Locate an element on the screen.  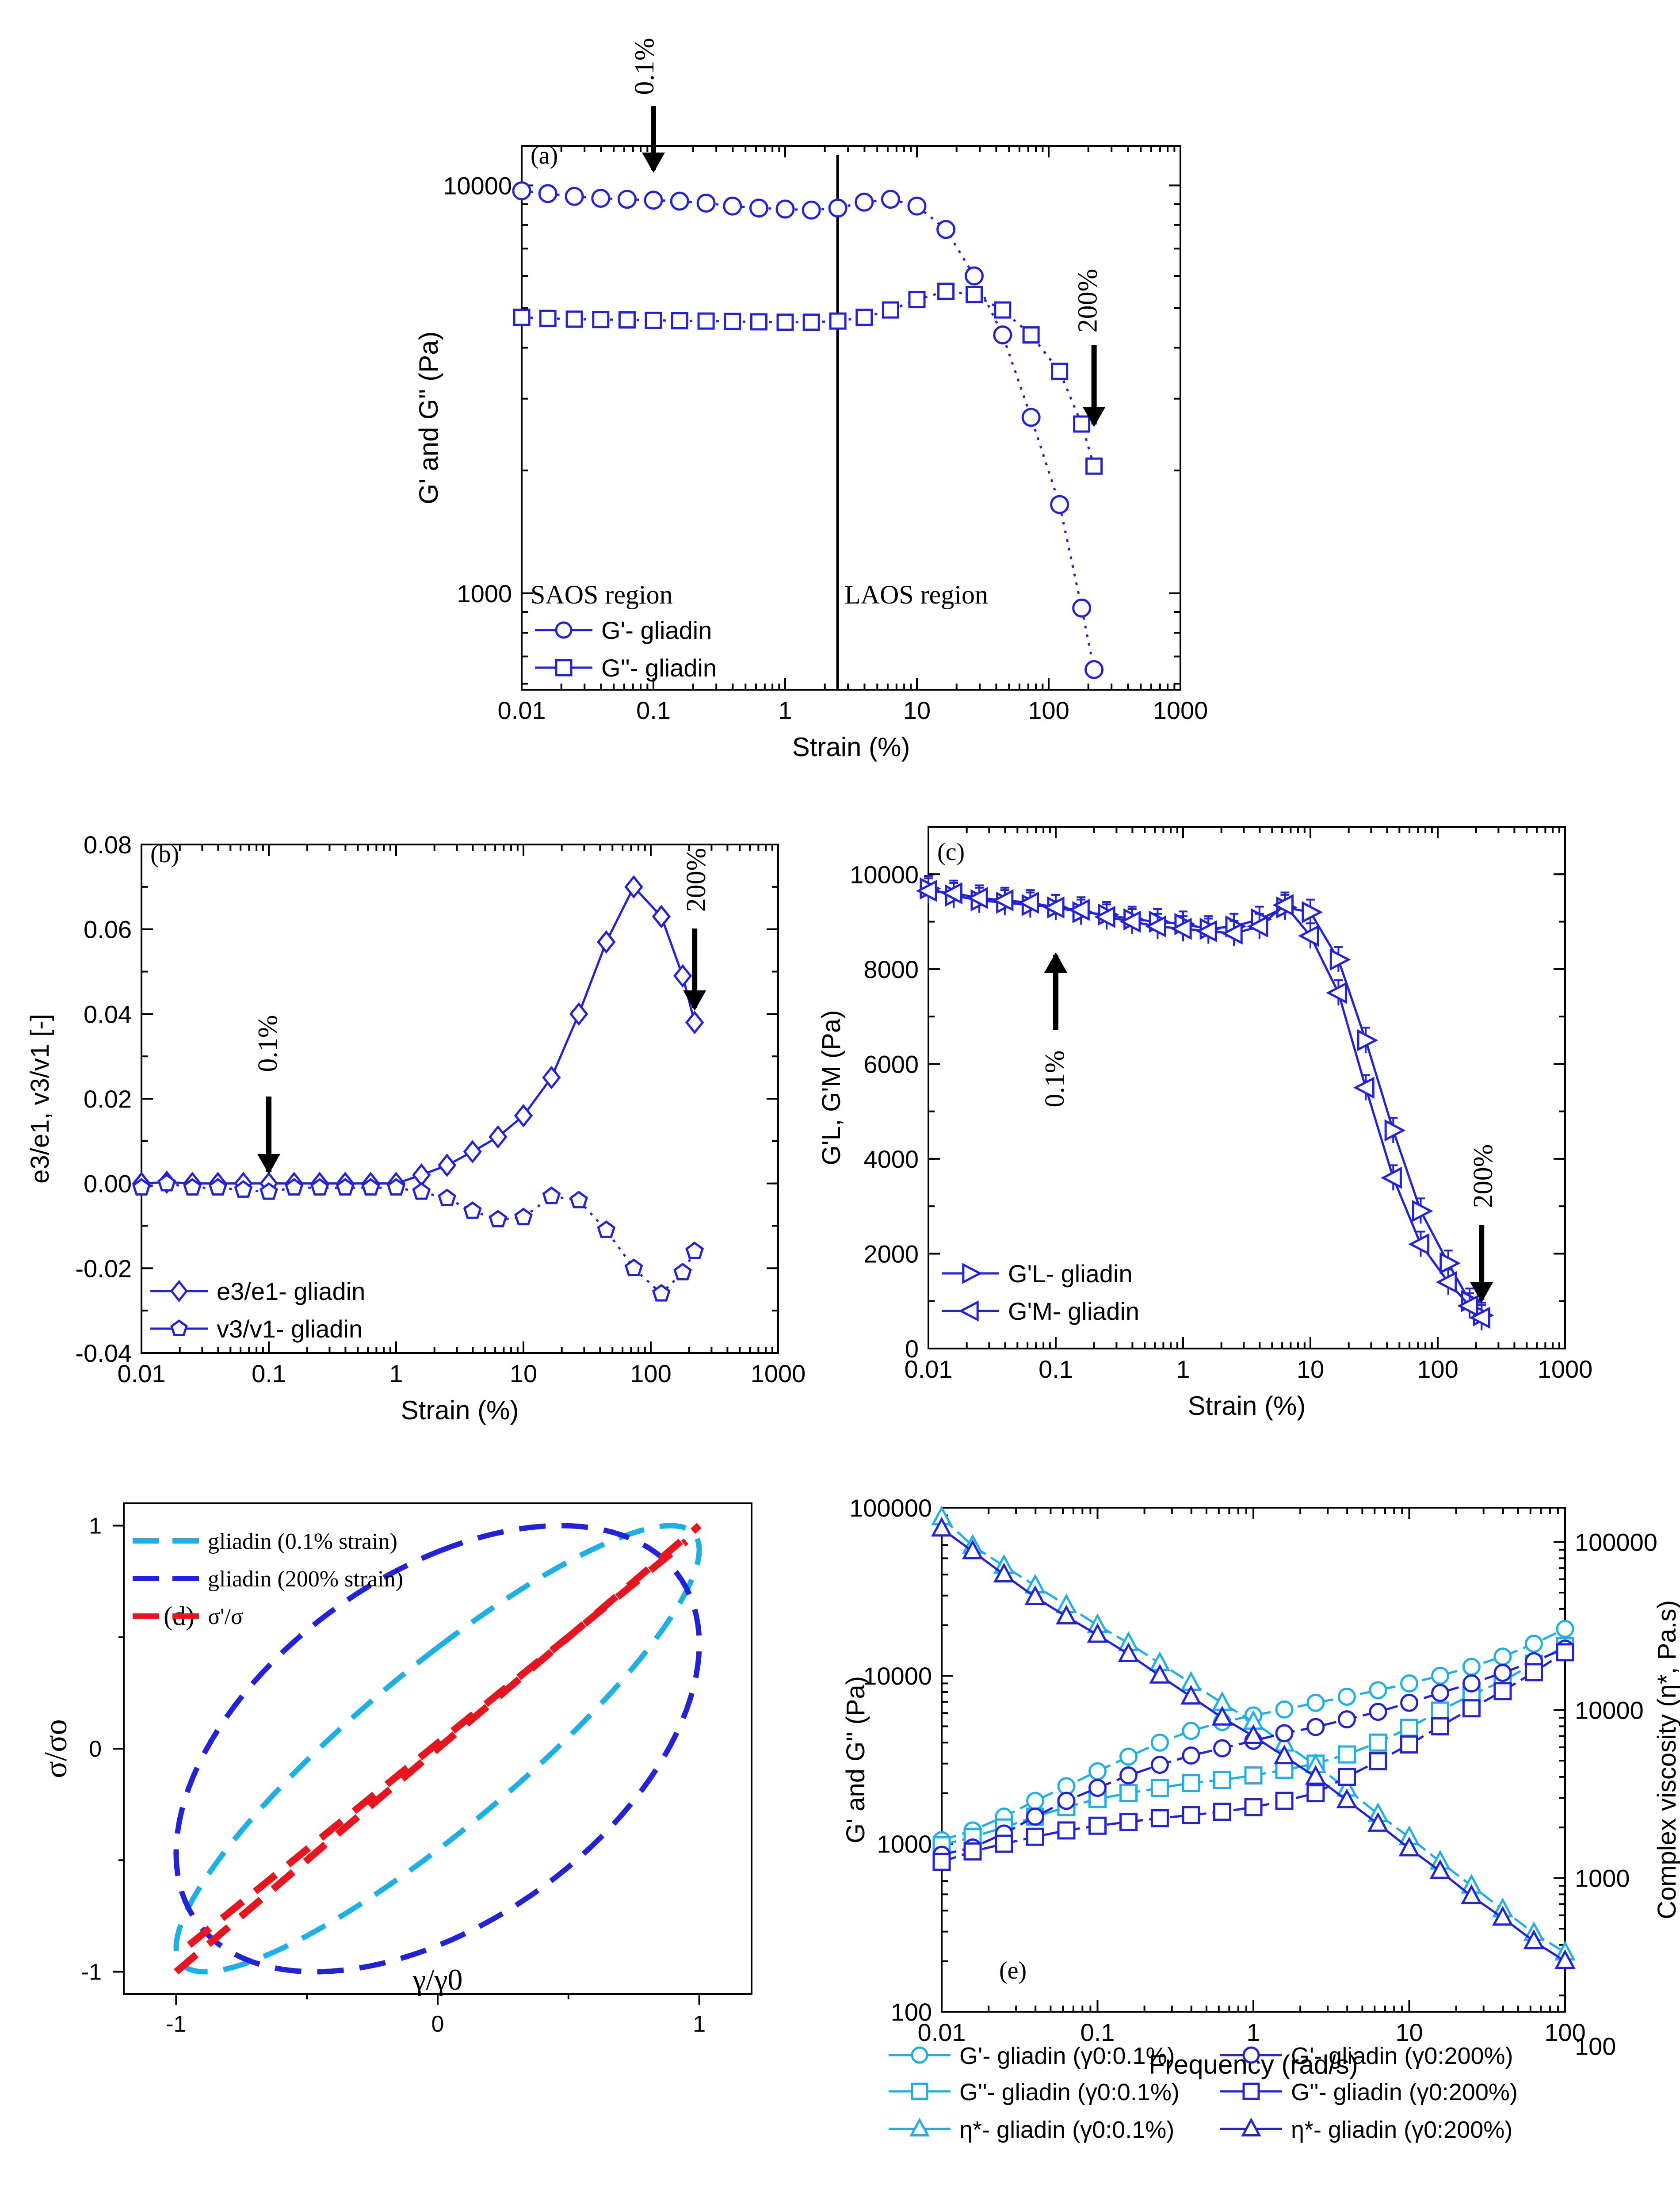
y-tick-label: 8000 is located at coordinates (891, 969).